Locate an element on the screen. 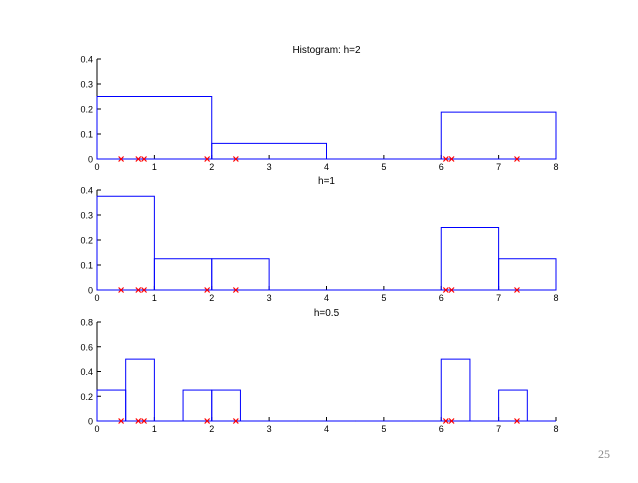 The image size is (638, 483). chart-title: Histogram: h=2 is located at coordinates (326, 50).